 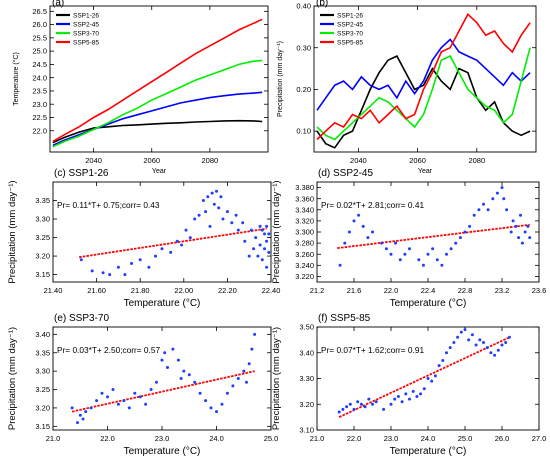 What do you see at coordinates (39, 11) in the screenshot?
I see `y-tick-label: 26.5` at bounding box center [39, 11].